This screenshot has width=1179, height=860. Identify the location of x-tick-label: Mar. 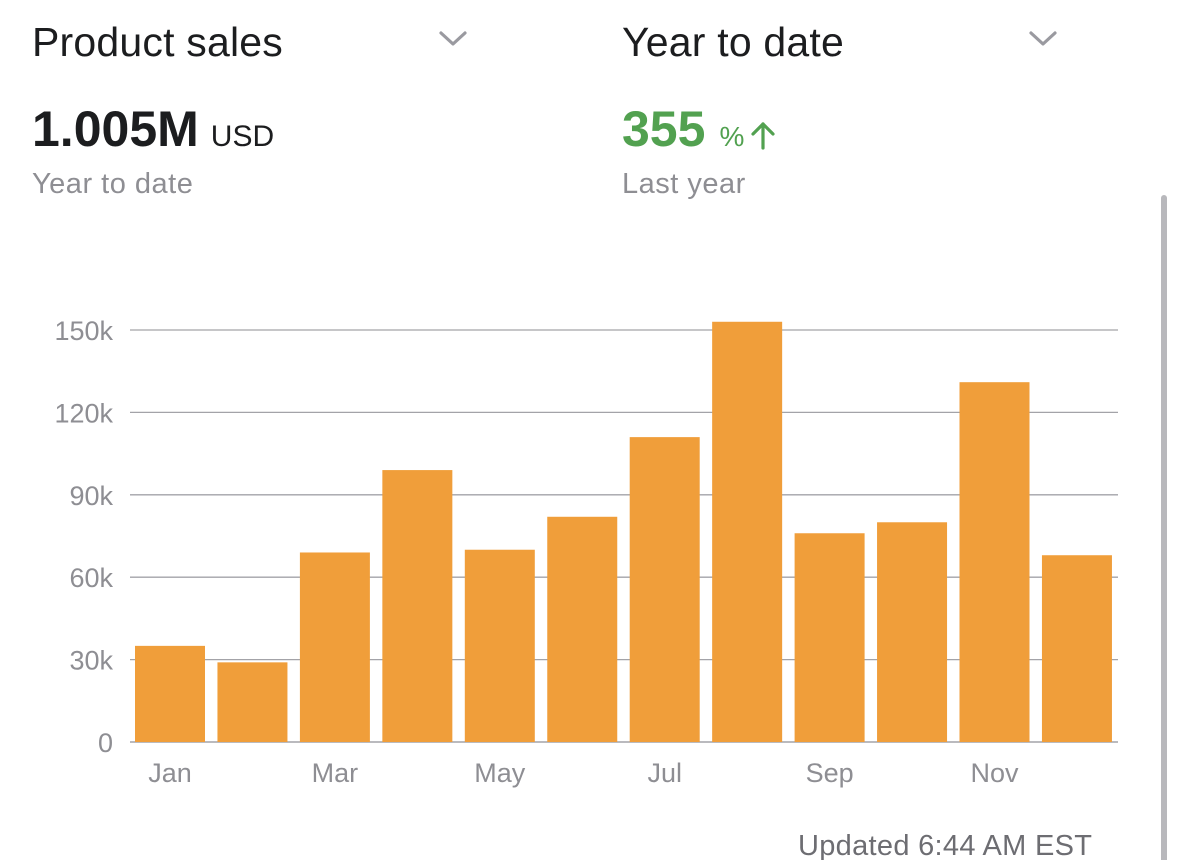
(335, 773).